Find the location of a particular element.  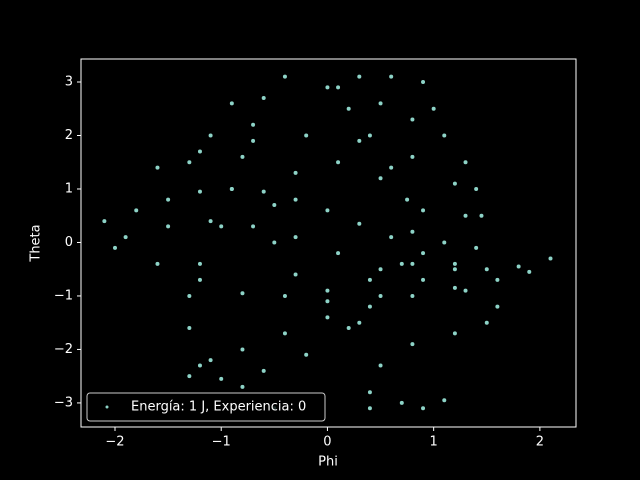

y-tick-label: 2 is located at coordinates (69, 135).